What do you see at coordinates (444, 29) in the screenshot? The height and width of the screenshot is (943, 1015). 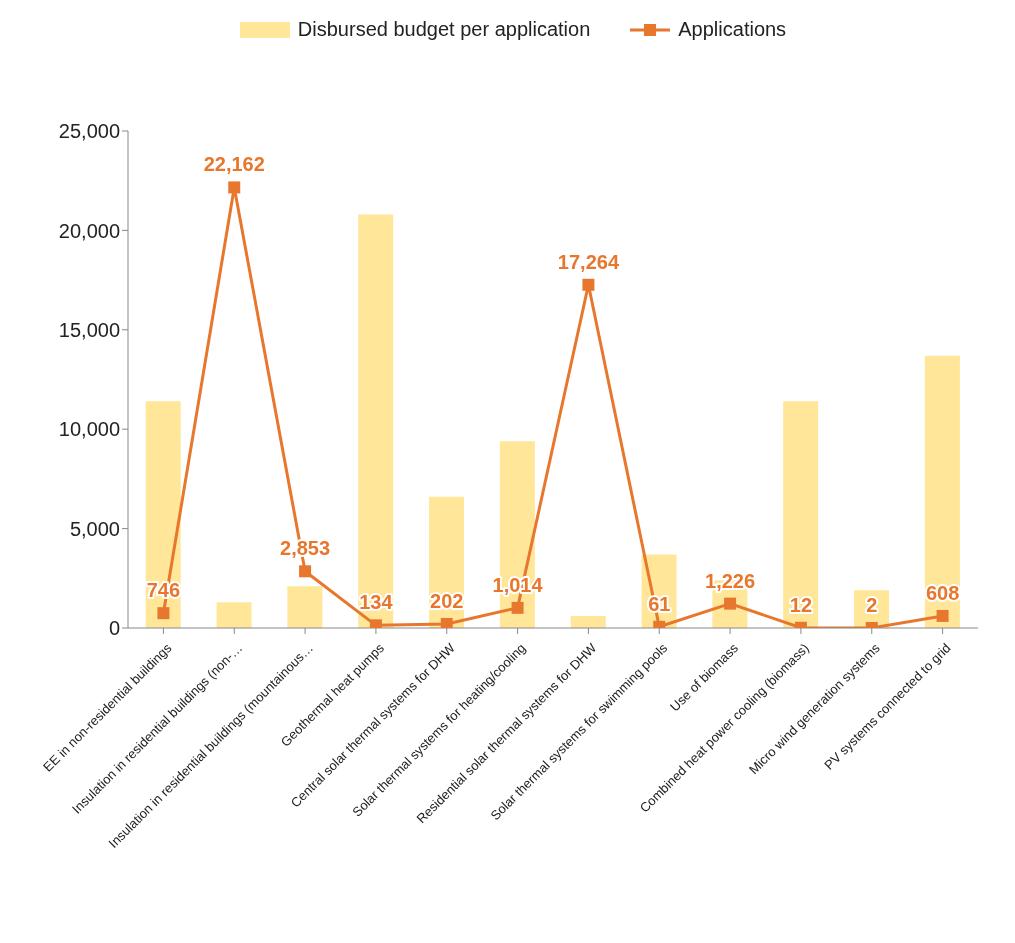 I see `legend-label: Disbursed budget per application` at bounding box center [444, 29].